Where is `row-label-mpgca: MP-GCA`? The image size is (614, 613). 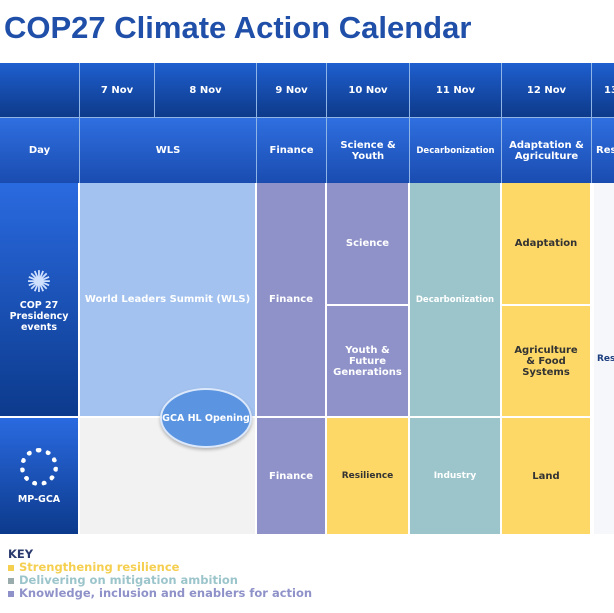 row-label-mpgca: MP-GCA is located at coordinates (39, 499).